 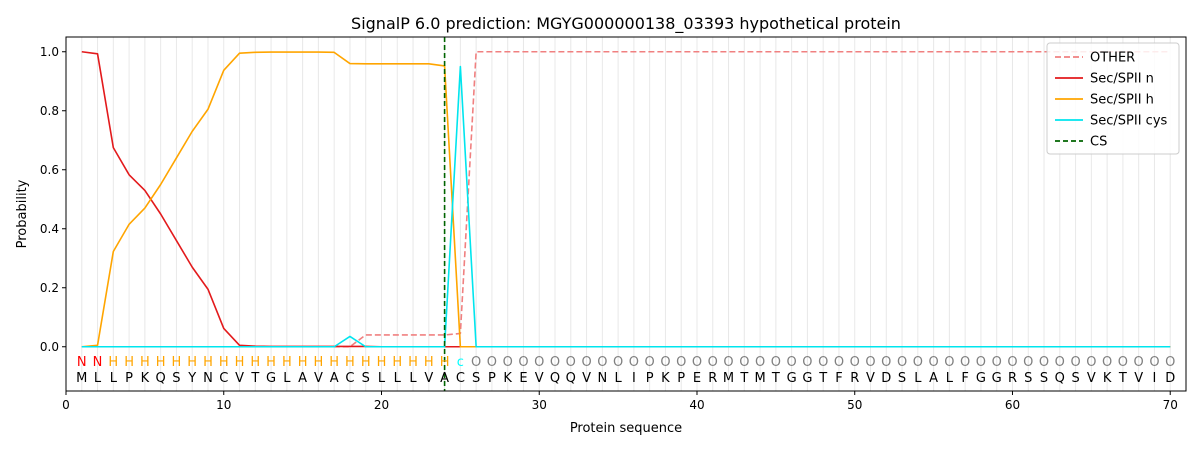 What do you see at coordinates (1122, 100) in the screenshot?
I see `legend-label-2: Sec/SPII h` at bounding box center [1122, 100].